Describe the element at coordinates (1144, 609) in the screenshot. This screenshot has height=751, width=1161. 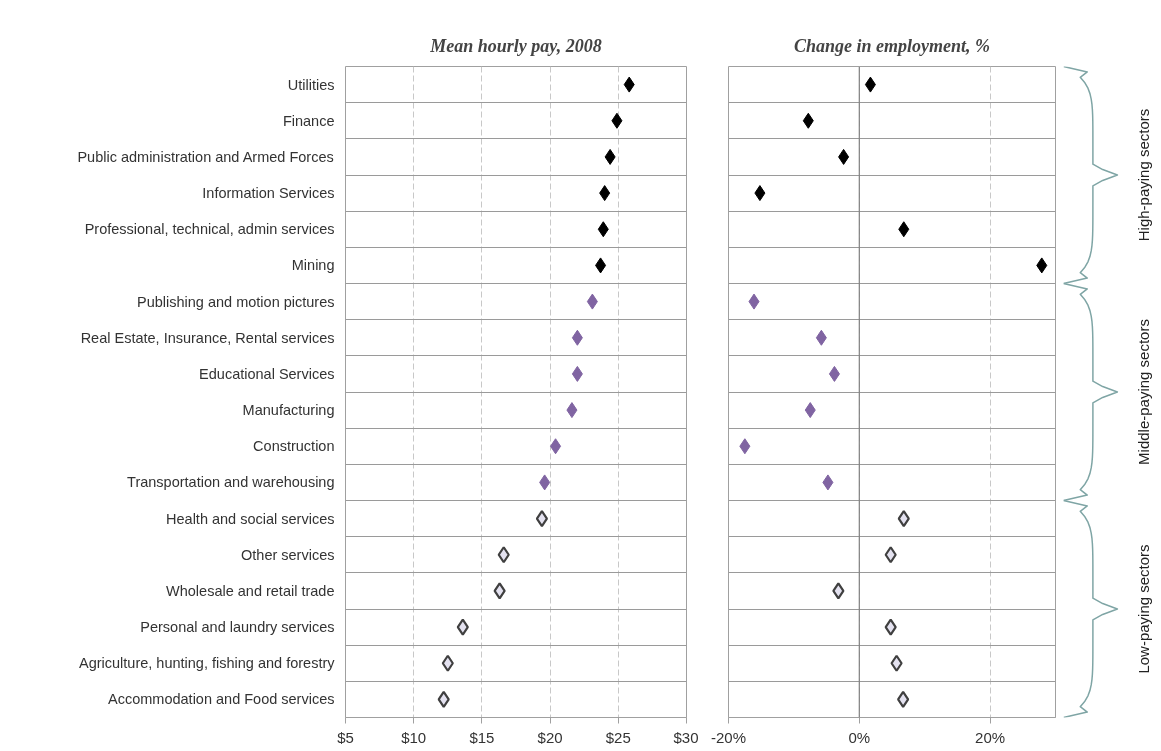
I see `text: Low-paying sectors` at that location.